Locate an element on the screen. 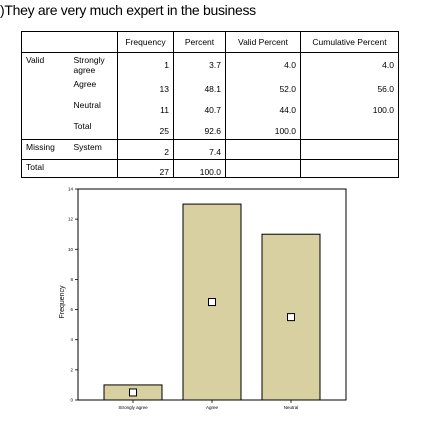  cell-percent: 7.4 is located at coordinates (199, 149).